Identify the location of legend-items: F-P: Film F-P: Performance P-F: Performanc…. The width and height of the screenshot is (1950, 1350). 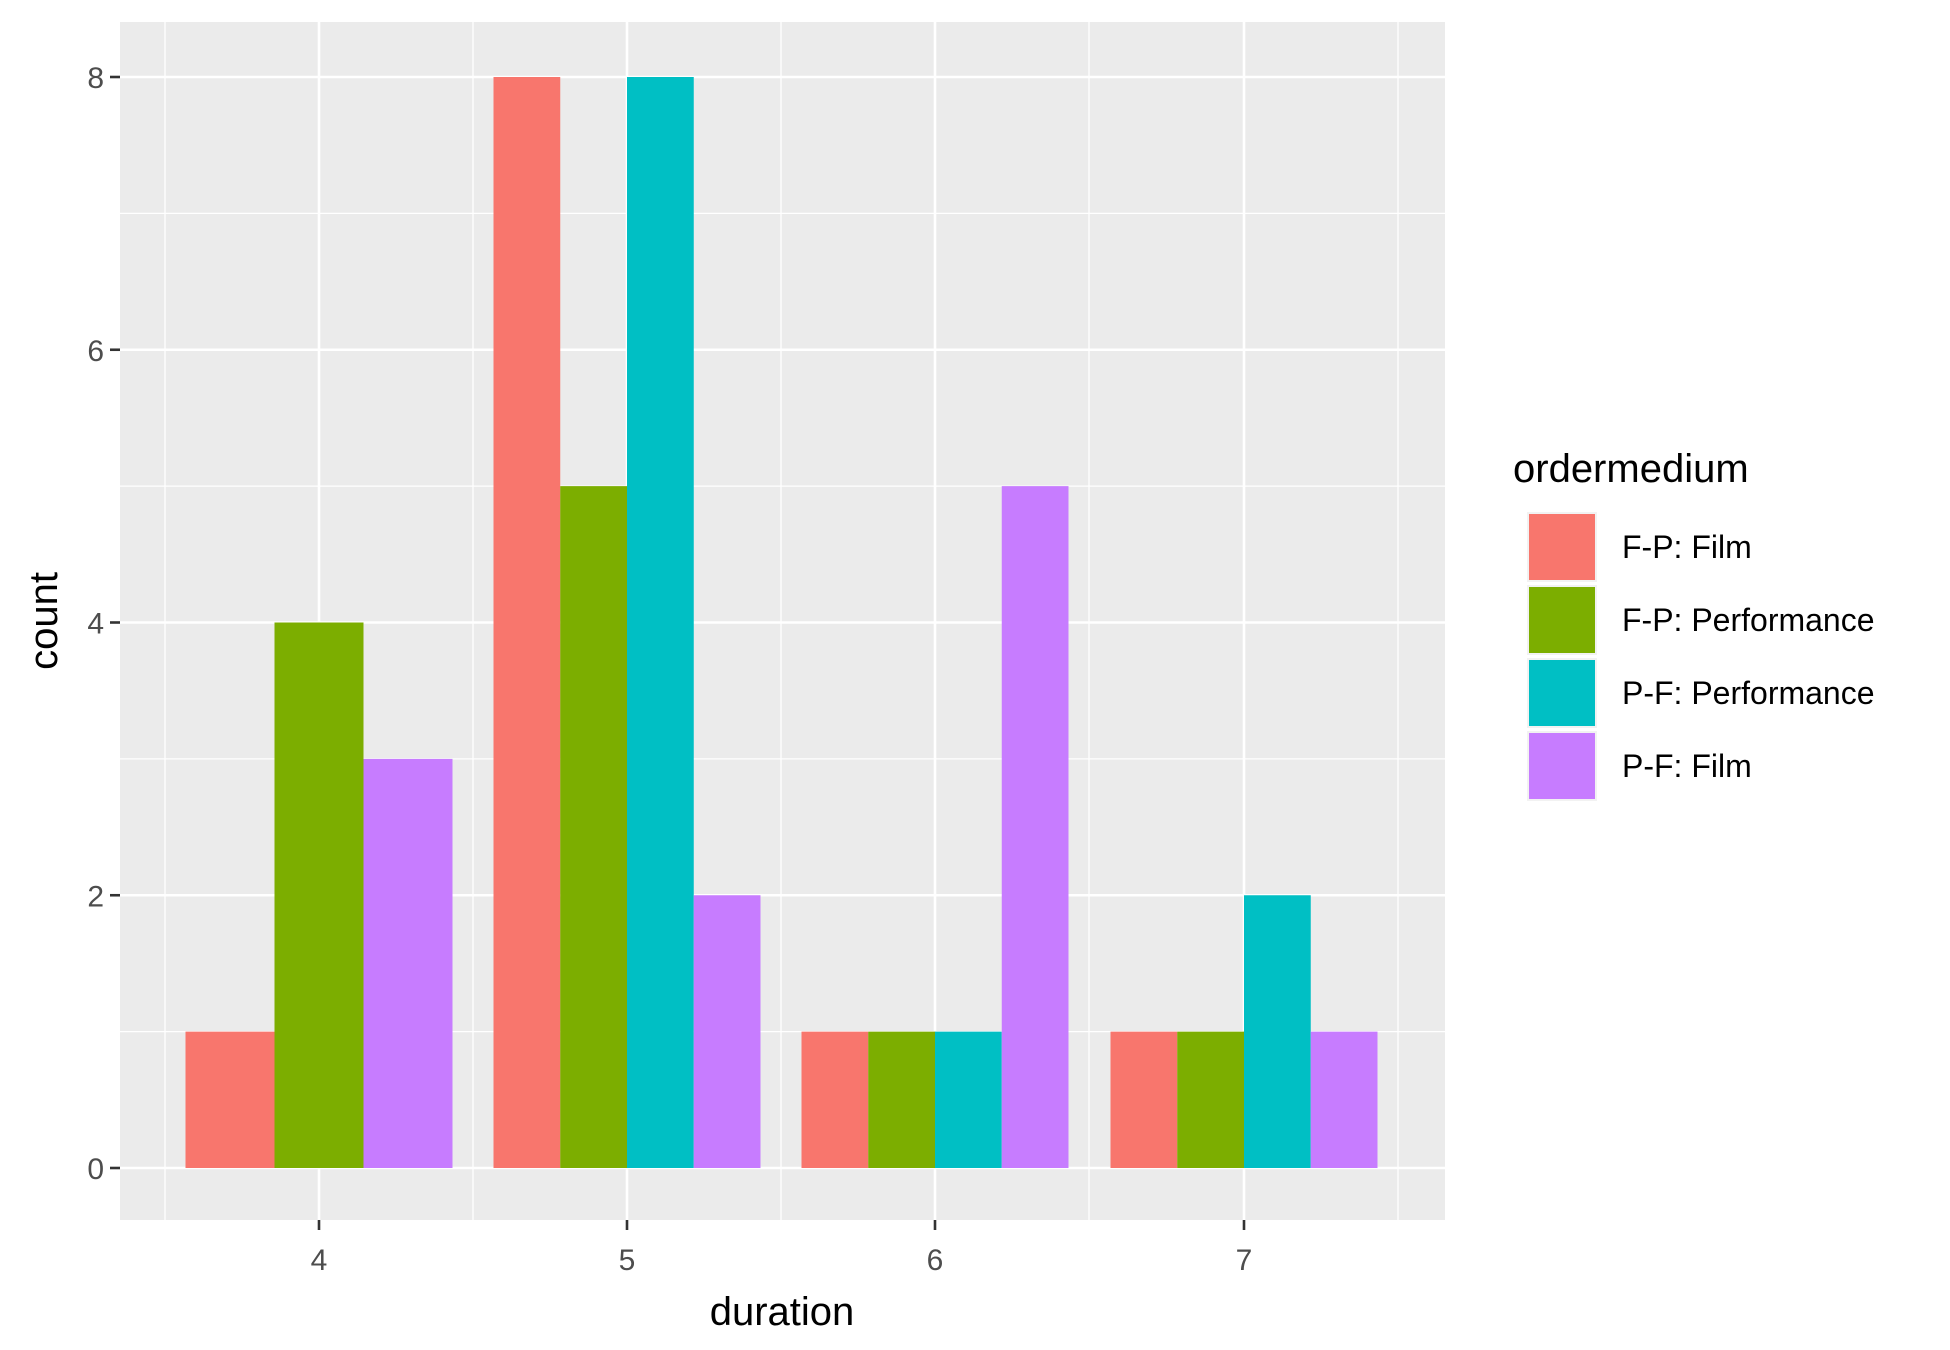
(1701, 656).